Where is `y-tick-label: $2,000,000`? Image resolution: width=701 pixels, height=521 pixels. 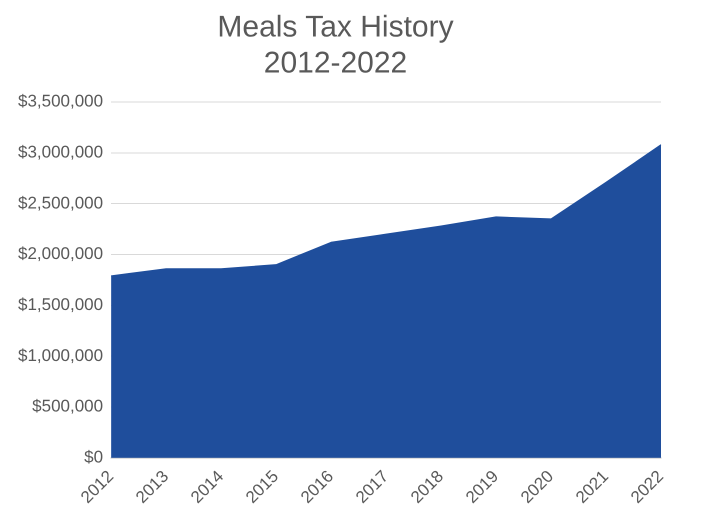 y-tick-label: $2,000,000 is located at coordinates (61, 254).